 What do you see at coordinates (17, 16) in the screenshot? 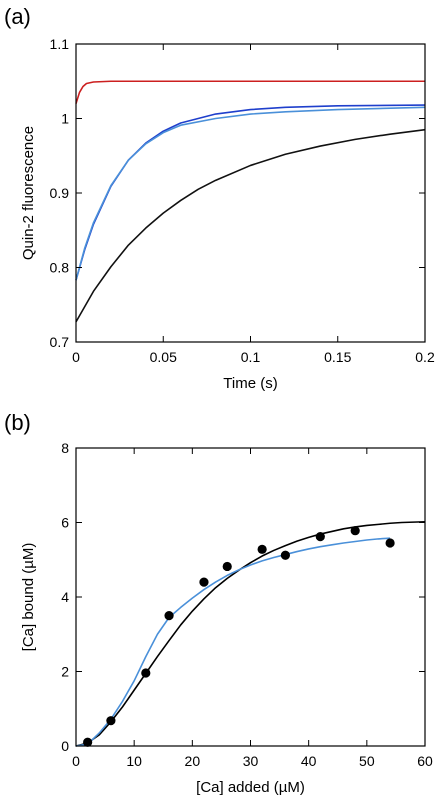
I see `panel-a-label: (a)` at bounding box center [17, 16].